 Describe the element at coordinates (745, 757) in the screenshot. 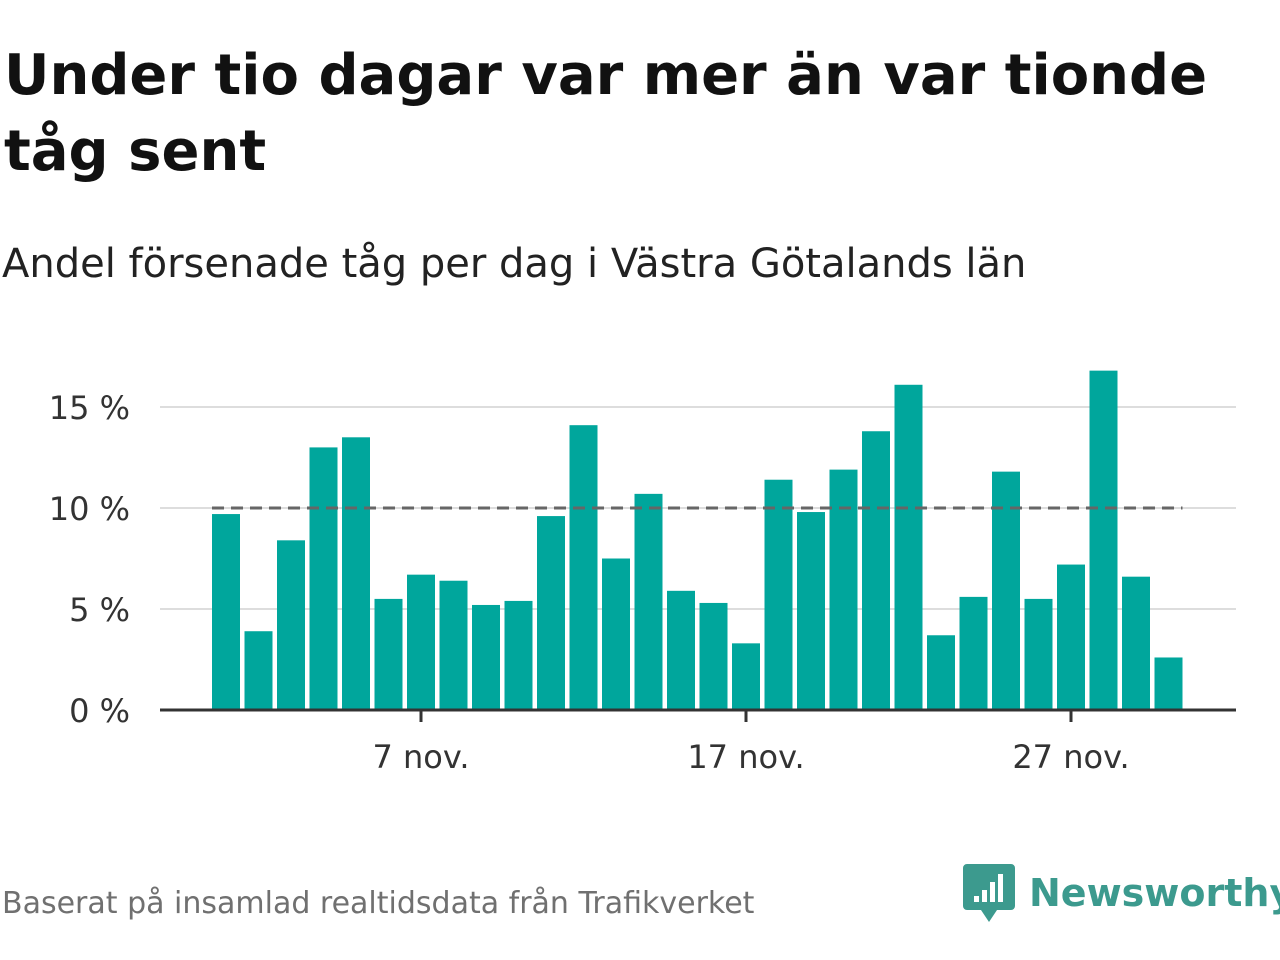

I see `x-tick-label: 17 nov.` at that location.